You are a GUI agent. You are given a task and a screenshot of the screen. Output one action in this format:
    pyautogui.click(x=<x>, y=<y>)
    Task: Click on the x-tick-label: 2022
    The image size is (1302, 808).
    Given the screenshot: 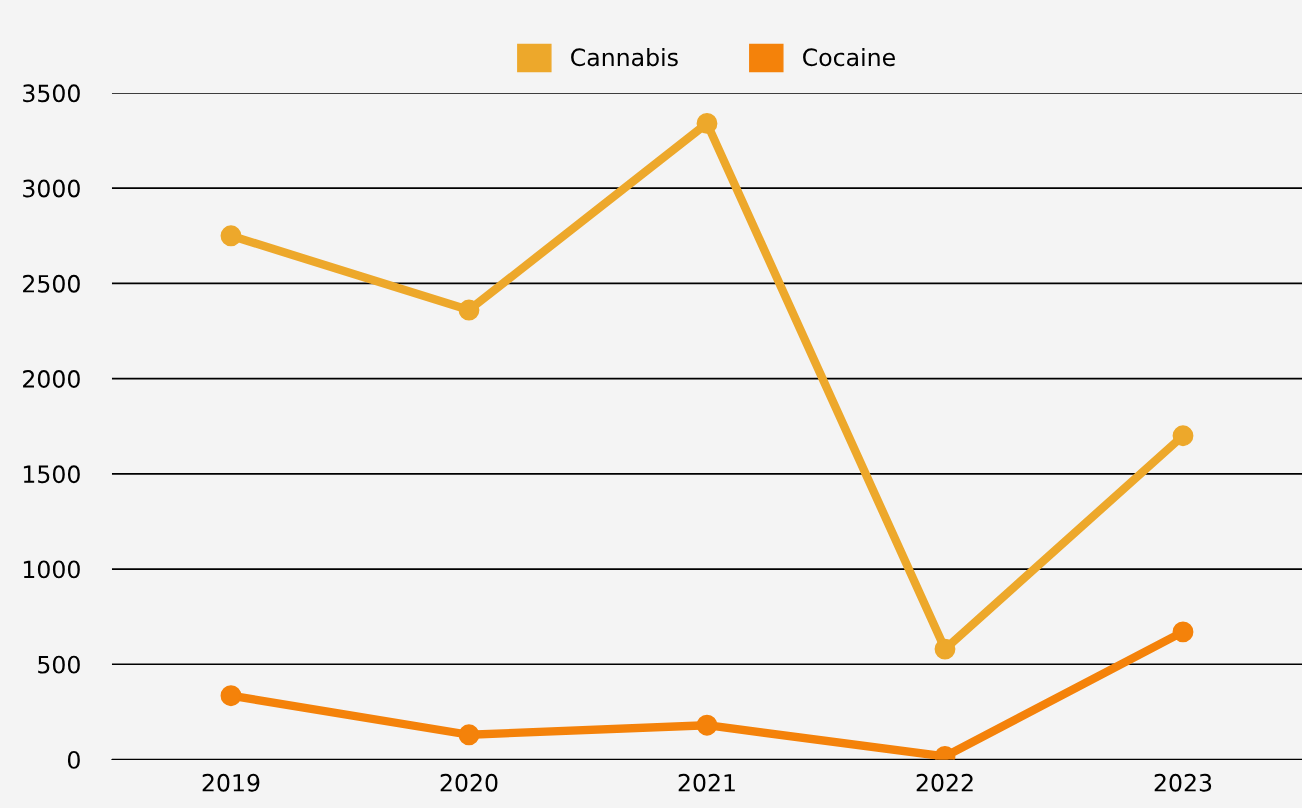 What is the action you would take?
    pyautogui.click(x=944, y=782)
    